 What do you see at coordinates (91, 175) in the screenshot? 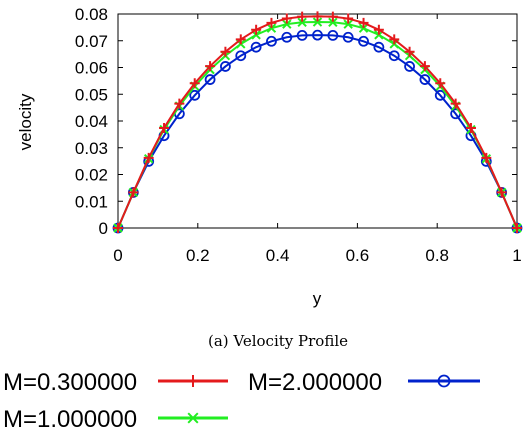
I see `y-tick-label: 0.02` at bounding box center [91, 175].